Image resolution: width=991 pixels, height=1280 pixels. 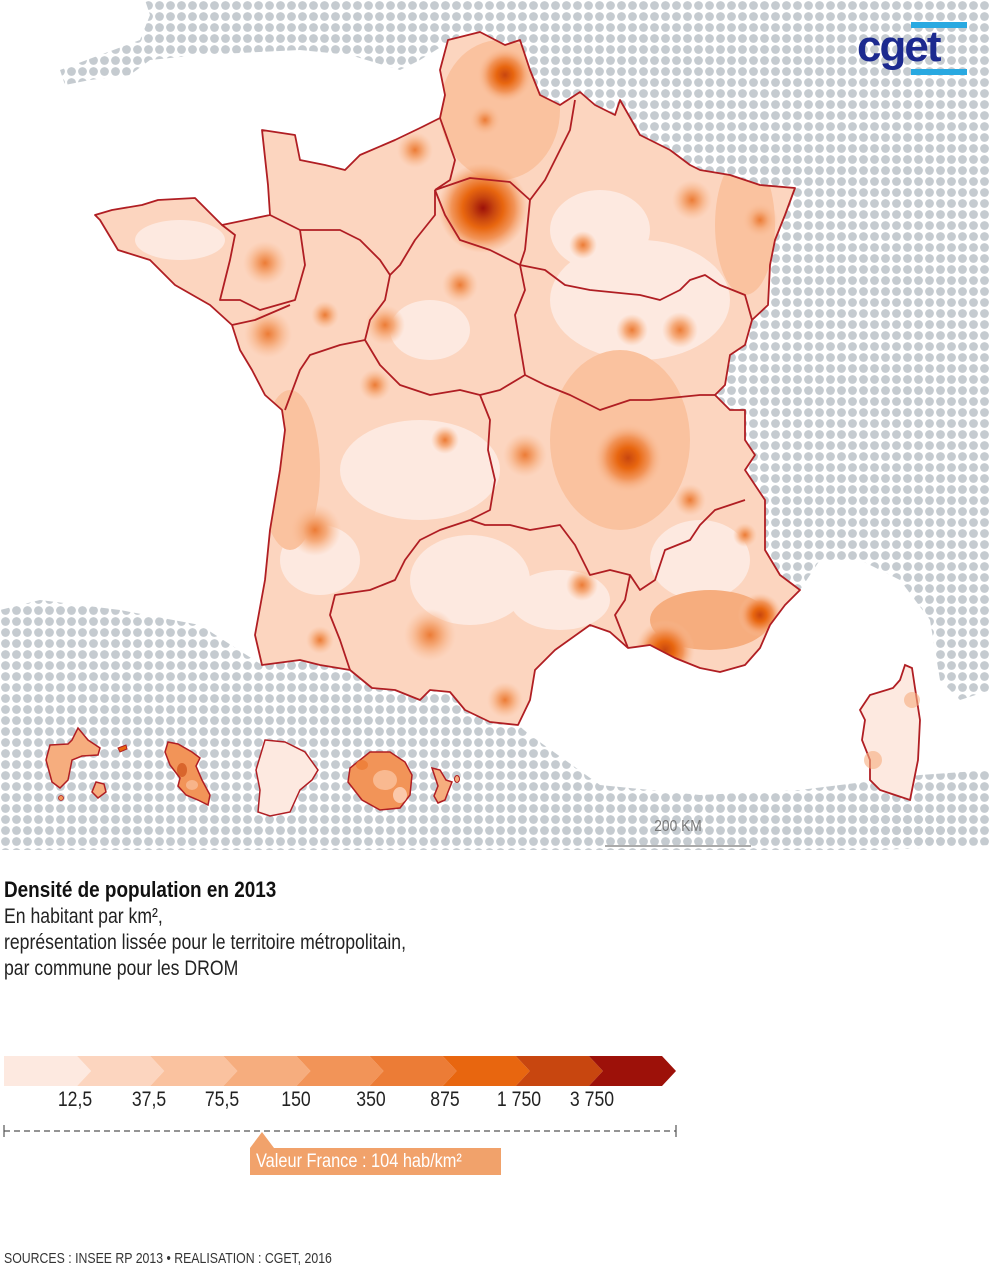 I want to click on legend-color-ramp, so click(x=340, y=1102).